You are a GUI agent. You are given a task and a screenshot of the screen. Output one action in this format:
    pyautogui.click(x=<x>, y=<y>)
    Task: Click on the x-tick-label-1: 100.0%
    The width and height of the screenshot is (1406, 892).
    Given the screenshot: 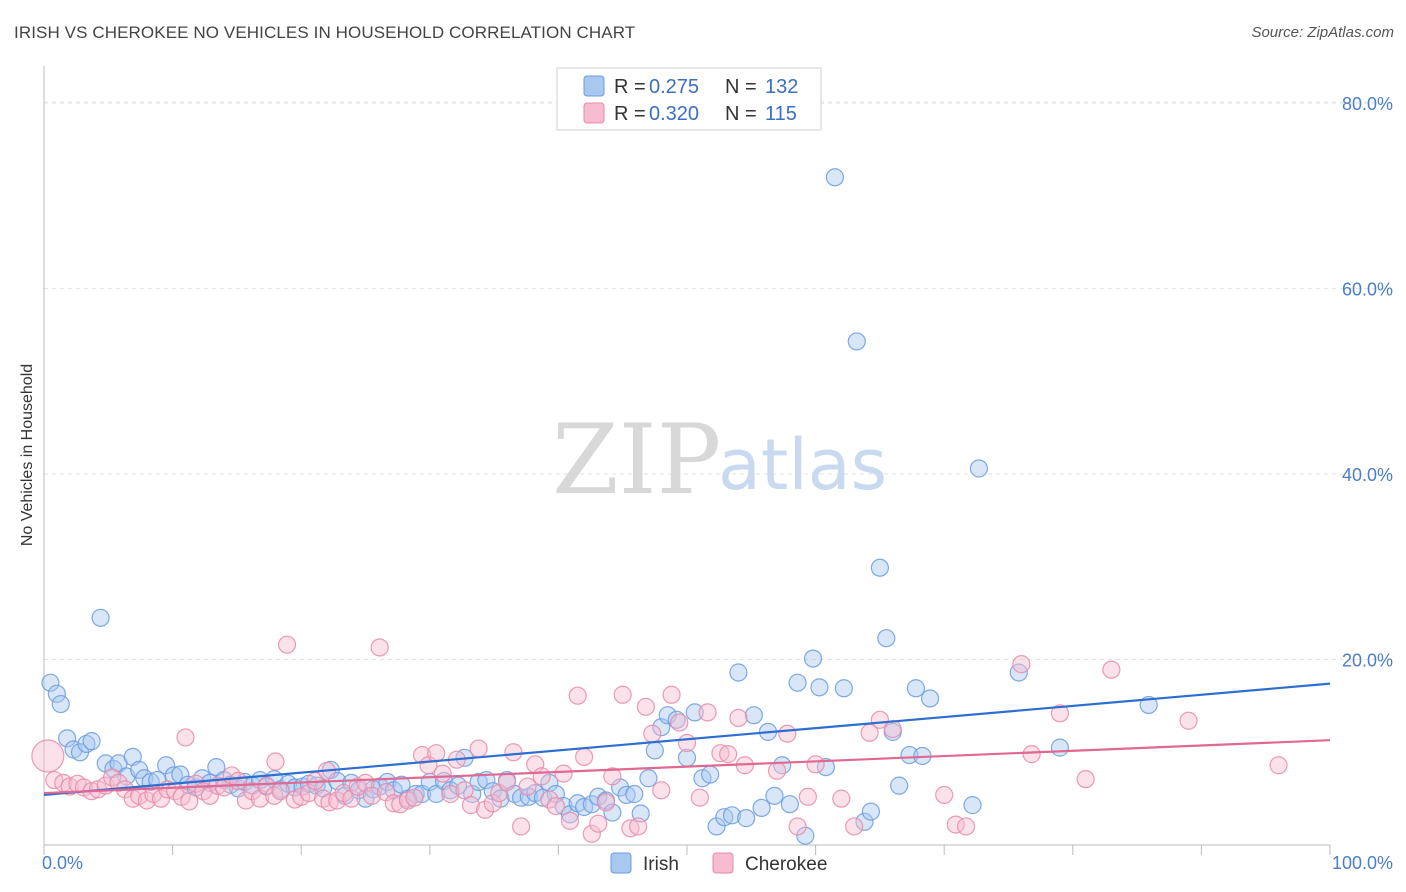 What is the action you would take?
    pyautogui.click(x=1362, y=863)
    